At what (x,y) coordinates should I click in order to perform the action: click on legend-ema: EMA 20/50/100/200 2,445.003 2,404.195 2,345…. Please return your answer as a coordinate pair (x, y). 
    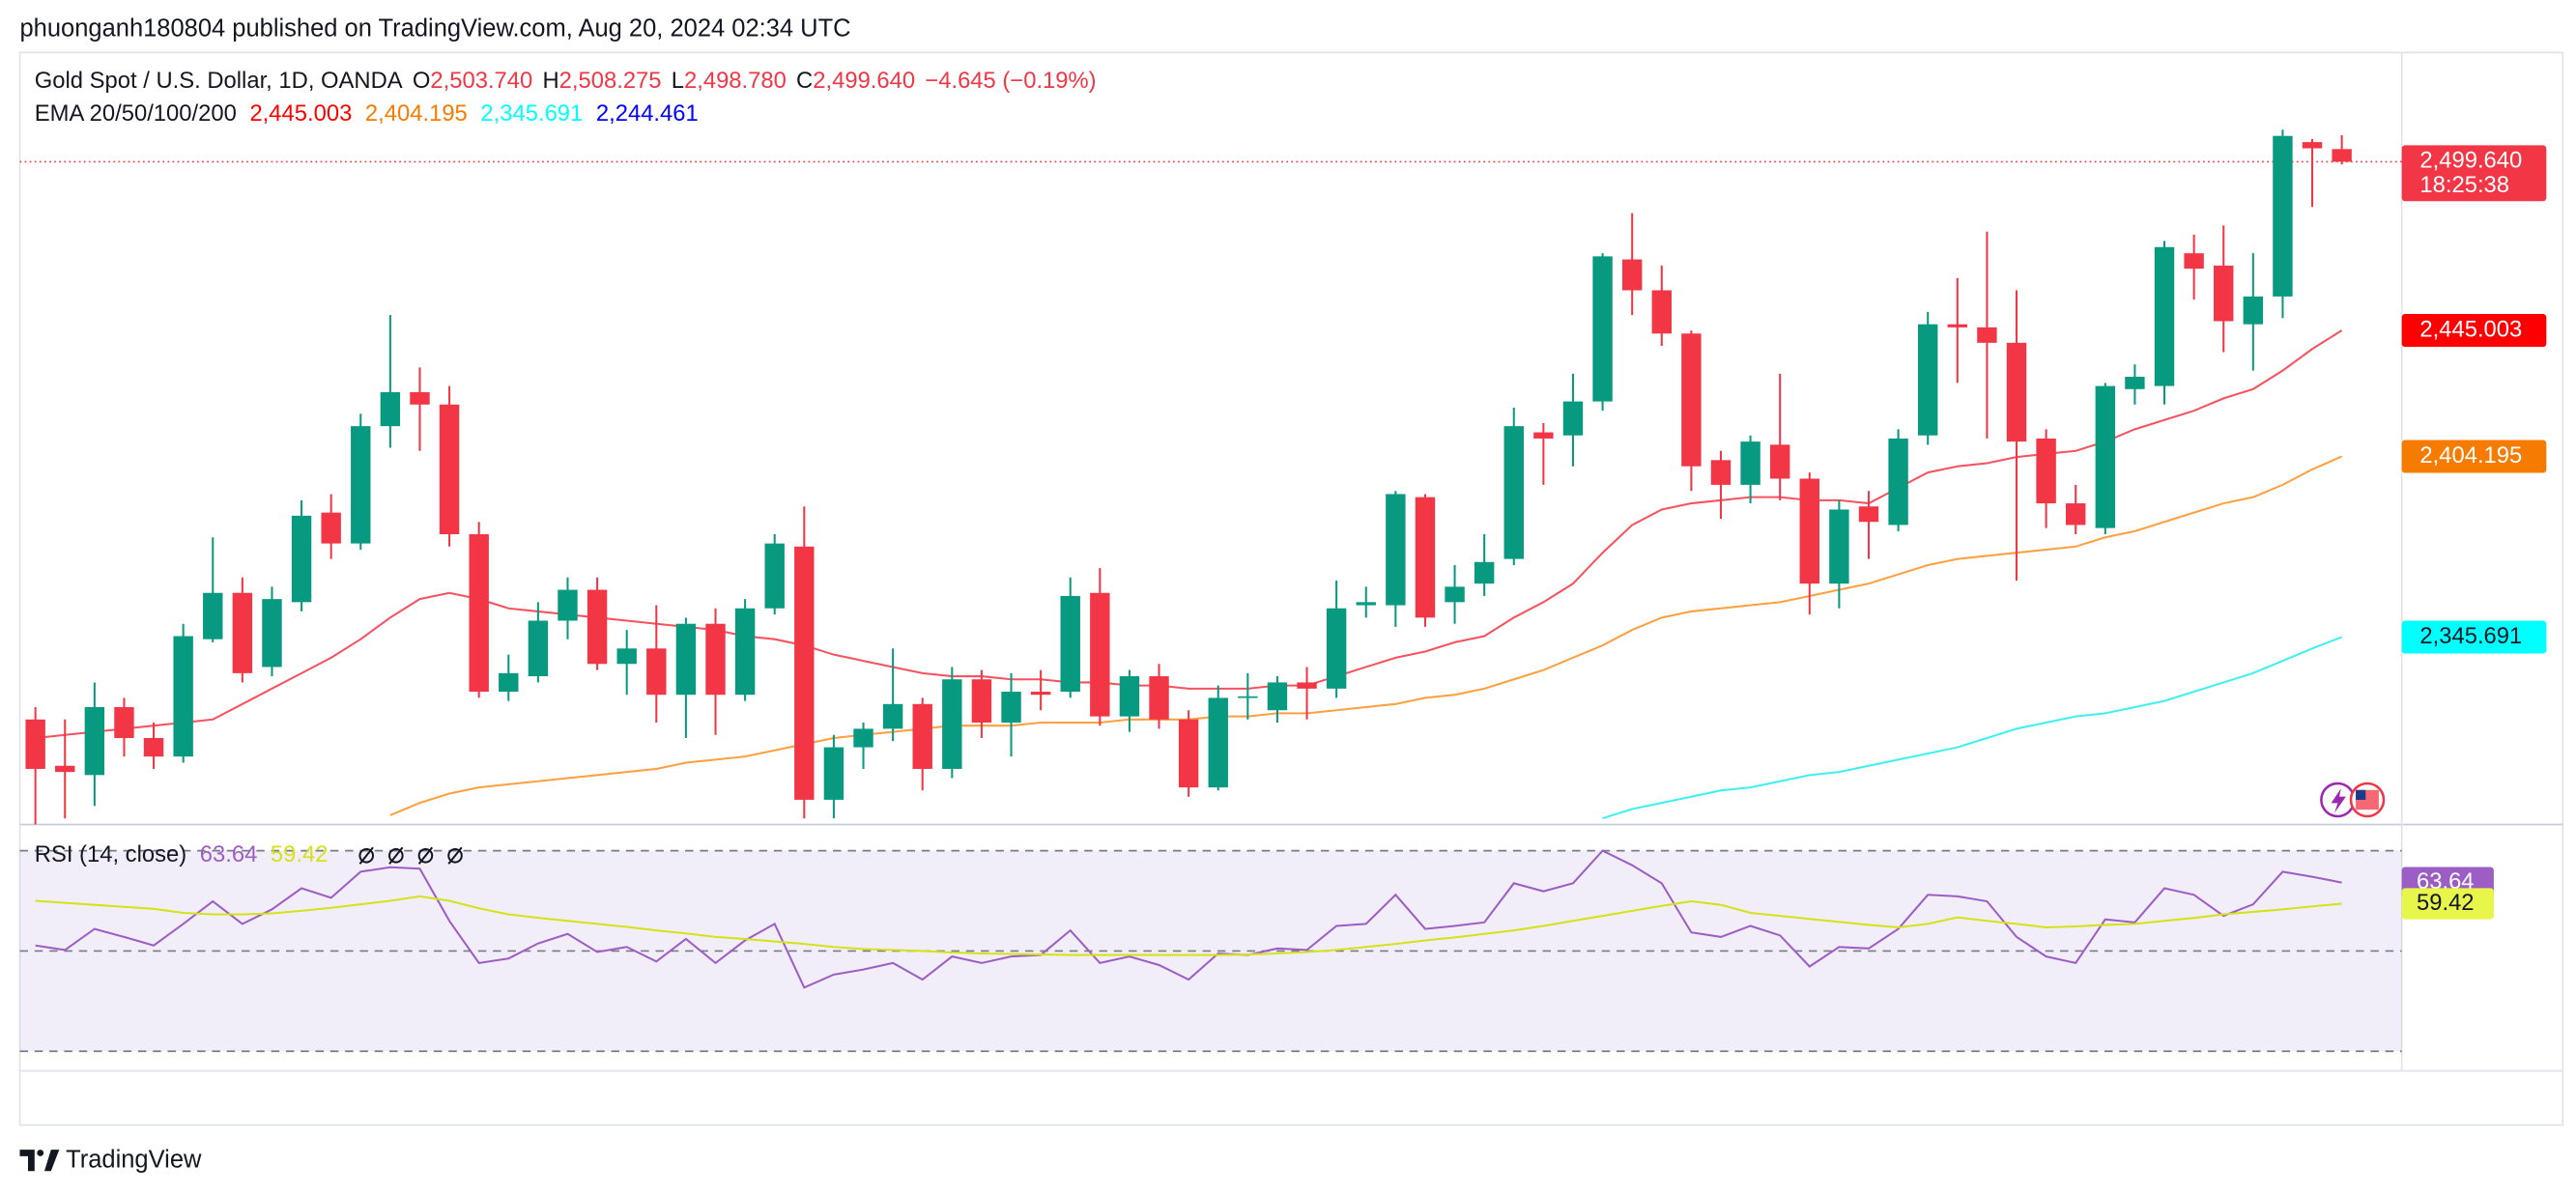
    Looking at the image, I should click on (367, 113).